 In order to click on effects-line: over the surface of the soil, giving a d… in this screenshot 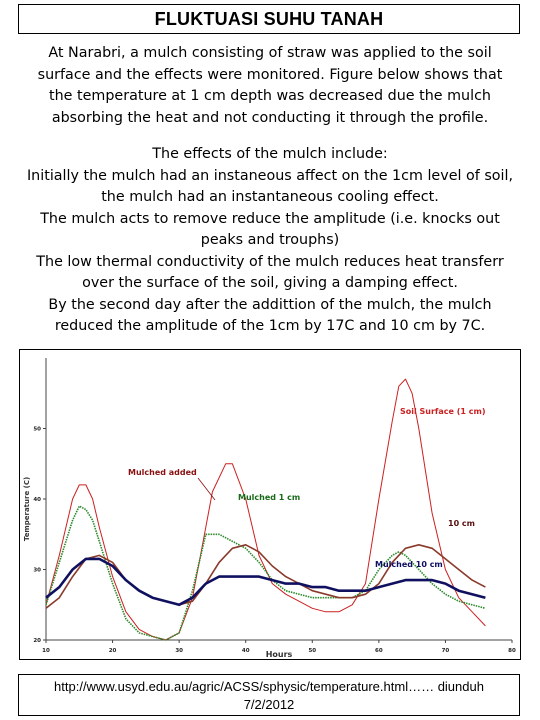, I will do `click(270, 283)`.